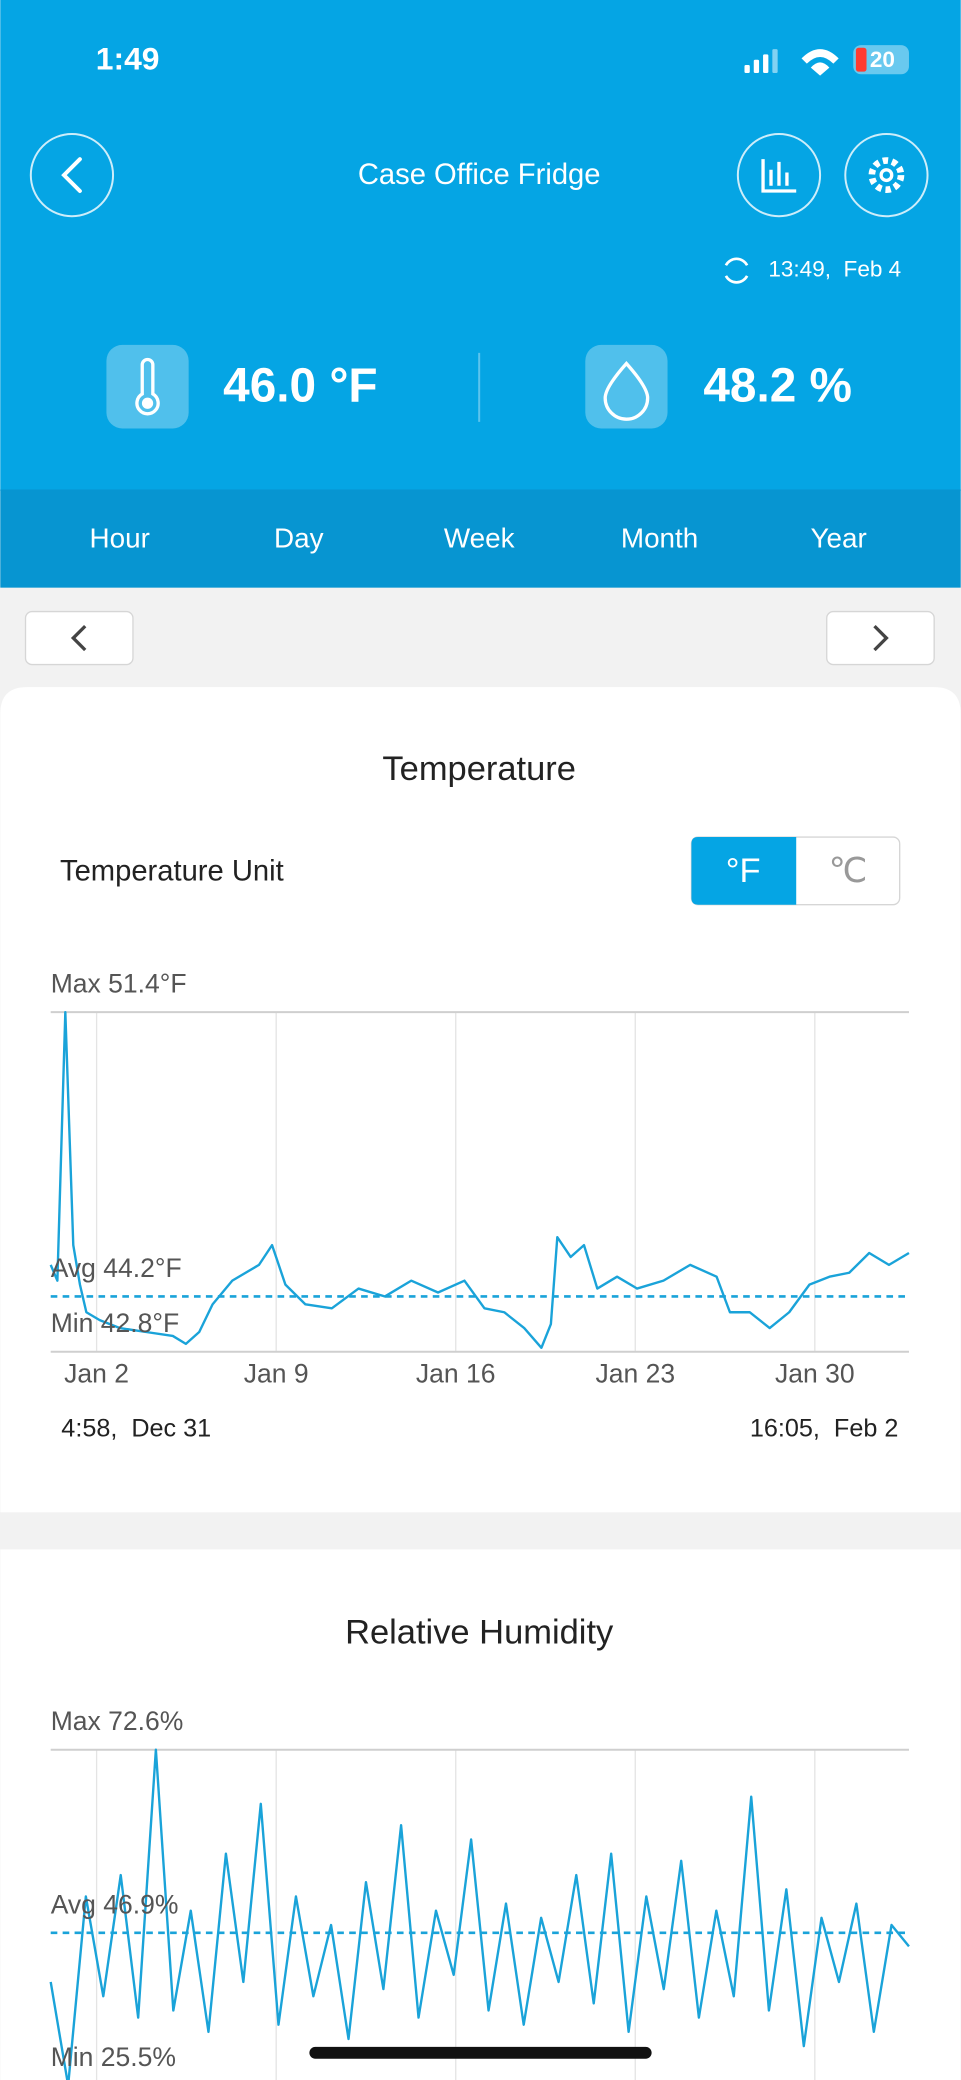 Image resolution: width=961 pixels, height=2080 pixels. I want to click on thermometer-icon-bg, so click(147, 386).